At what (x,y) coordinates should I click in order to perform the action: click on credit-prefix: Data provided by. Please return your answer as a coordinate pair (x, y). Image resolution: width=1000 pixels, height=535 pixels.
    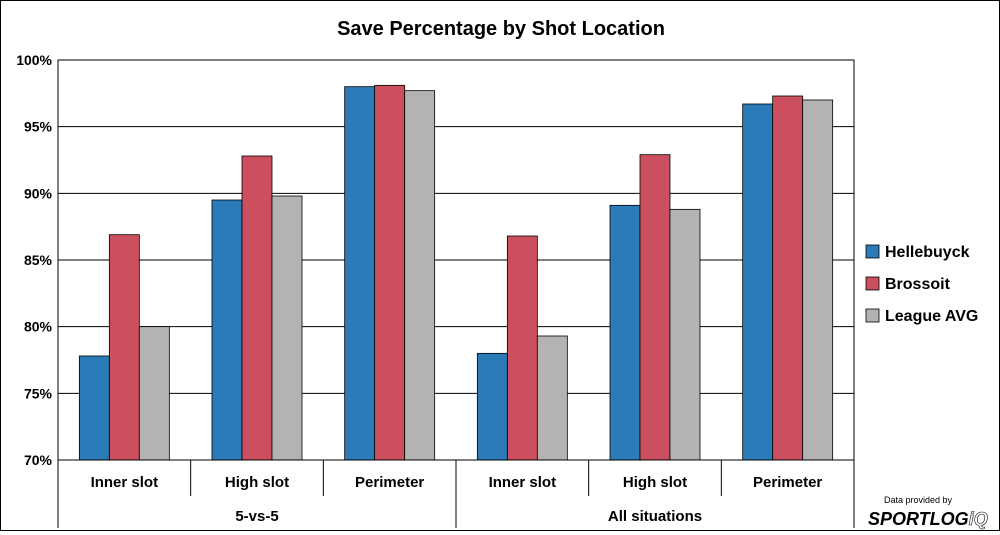
    Looking at the image, I should click on (918, 500).